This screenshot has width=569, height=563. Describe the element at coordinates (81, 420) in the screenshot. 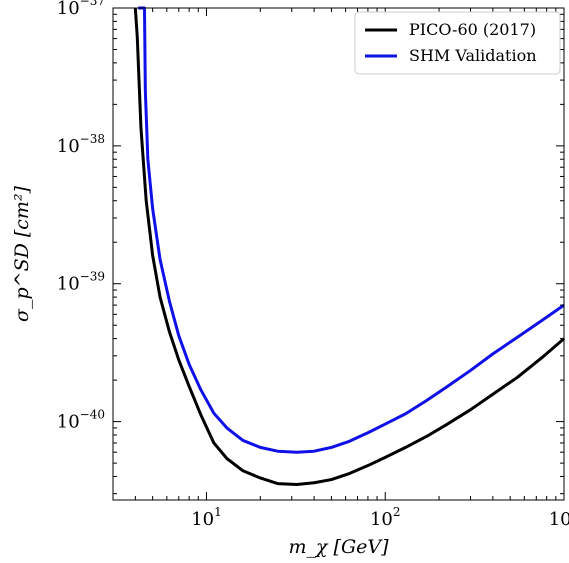

I see `y-tick-label: 10−40` at that location.